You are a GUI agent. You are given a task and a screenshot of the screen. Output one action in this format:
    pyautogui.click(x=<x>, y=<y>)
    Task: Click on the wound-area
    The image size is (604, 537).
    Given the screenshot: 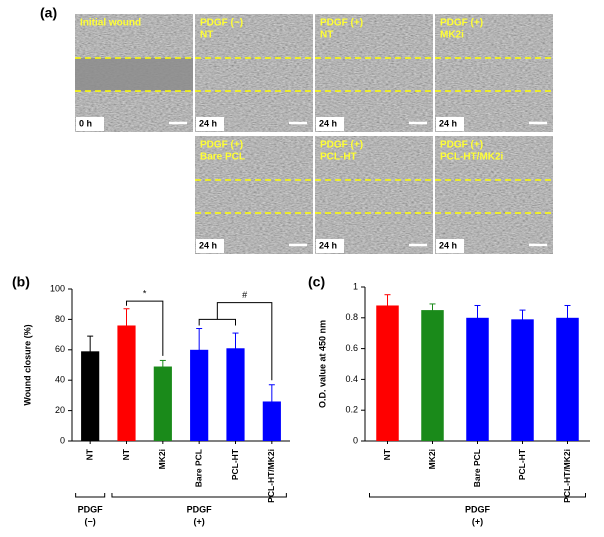 What is the action you would take?
    pyautogui.click(x=134, y=74)
    